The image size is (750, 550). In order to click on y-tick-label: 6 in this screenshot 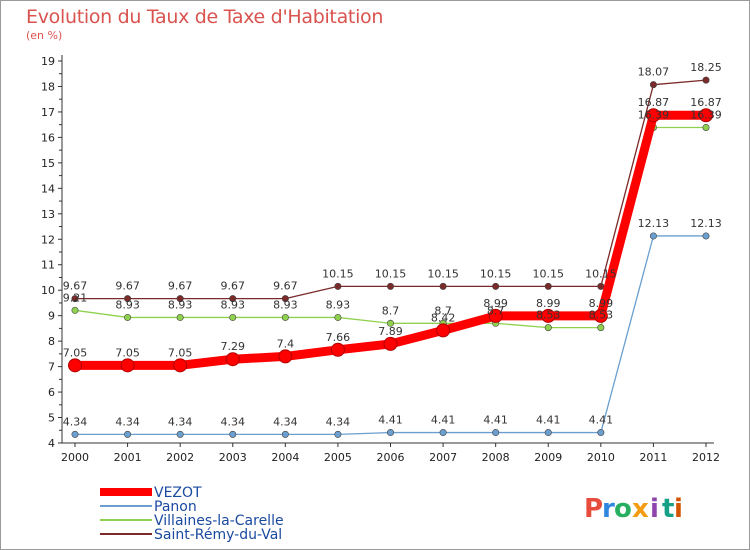, I will do `click(51, 392)`.